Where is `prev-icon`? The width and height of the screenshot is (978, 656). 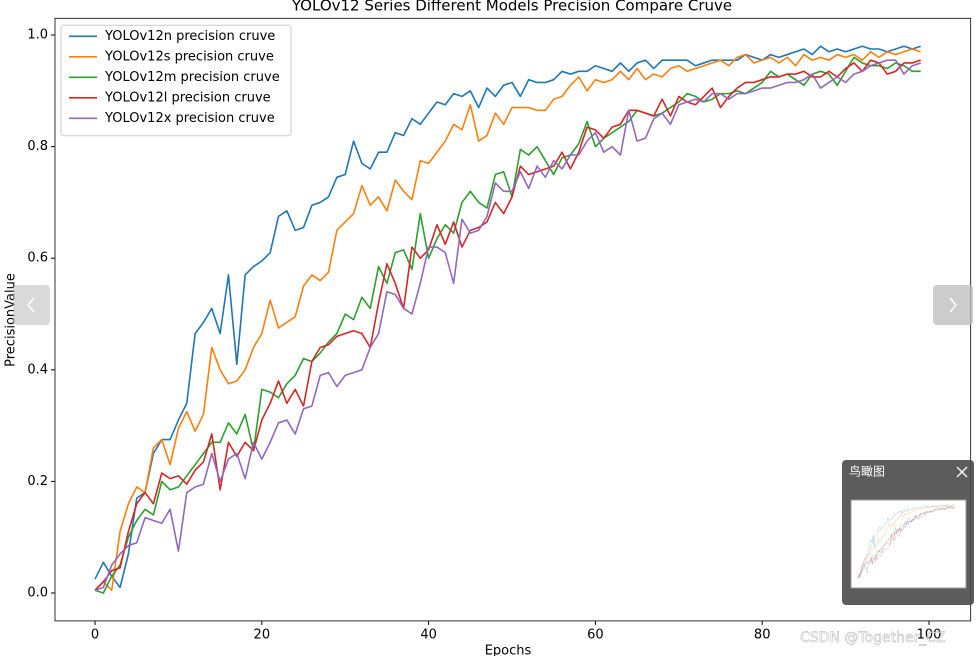 prev-icon is located at coordinates (31, 305).